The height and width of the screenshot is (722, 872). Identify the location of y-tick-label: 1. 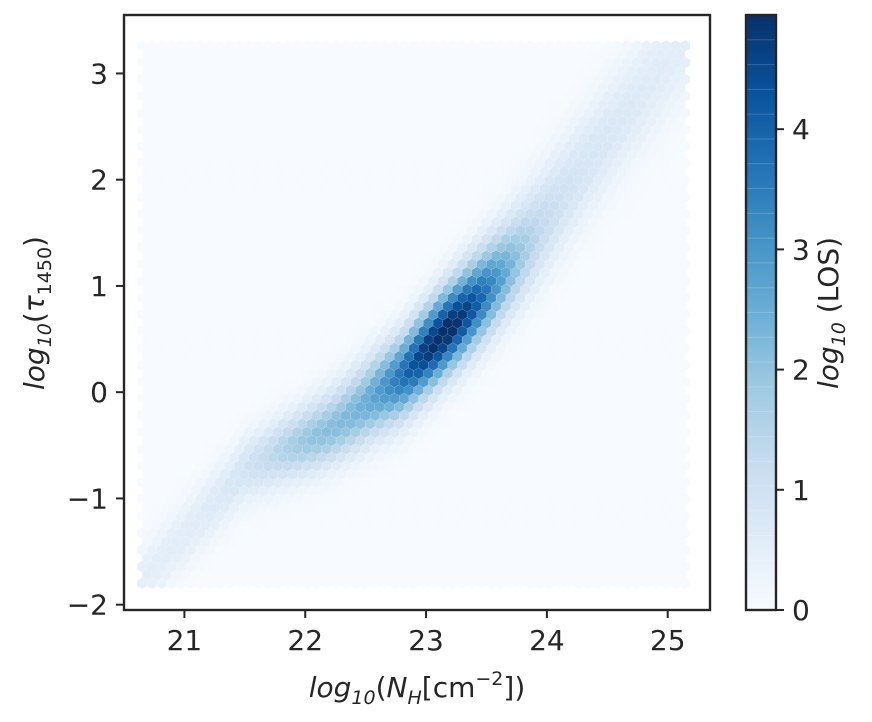
(99, 286).